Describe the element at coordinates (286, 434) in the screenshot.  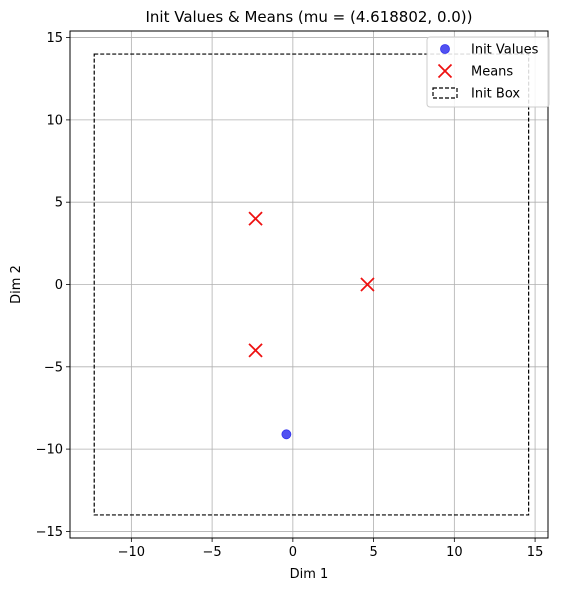
I see `init-value-point` at that location.